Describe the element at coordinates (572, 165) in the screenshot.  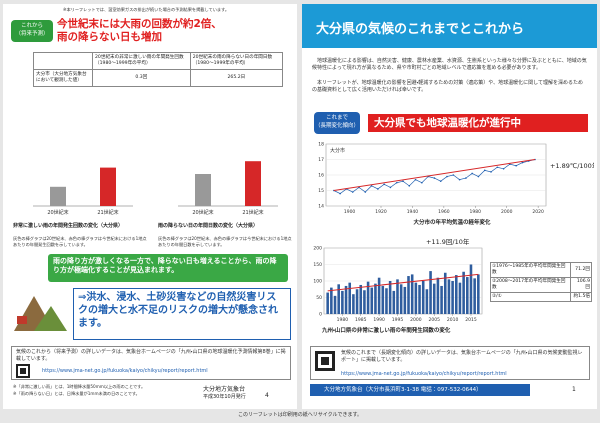
I see `annotation: +1.89℃/100年` at that location.